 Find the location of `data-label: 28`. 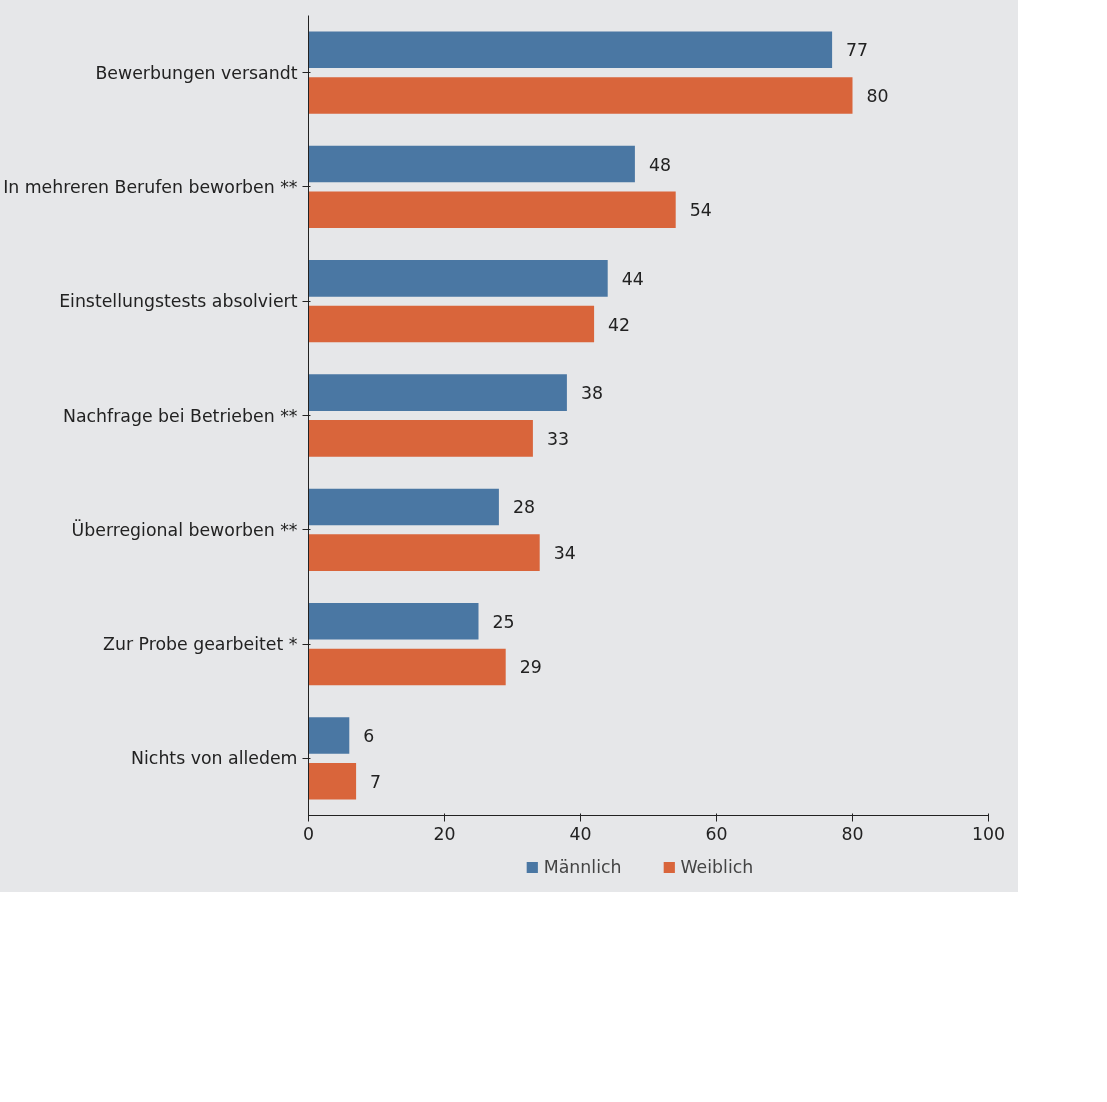

data-label: 28 is located at coordinates (523, 507).